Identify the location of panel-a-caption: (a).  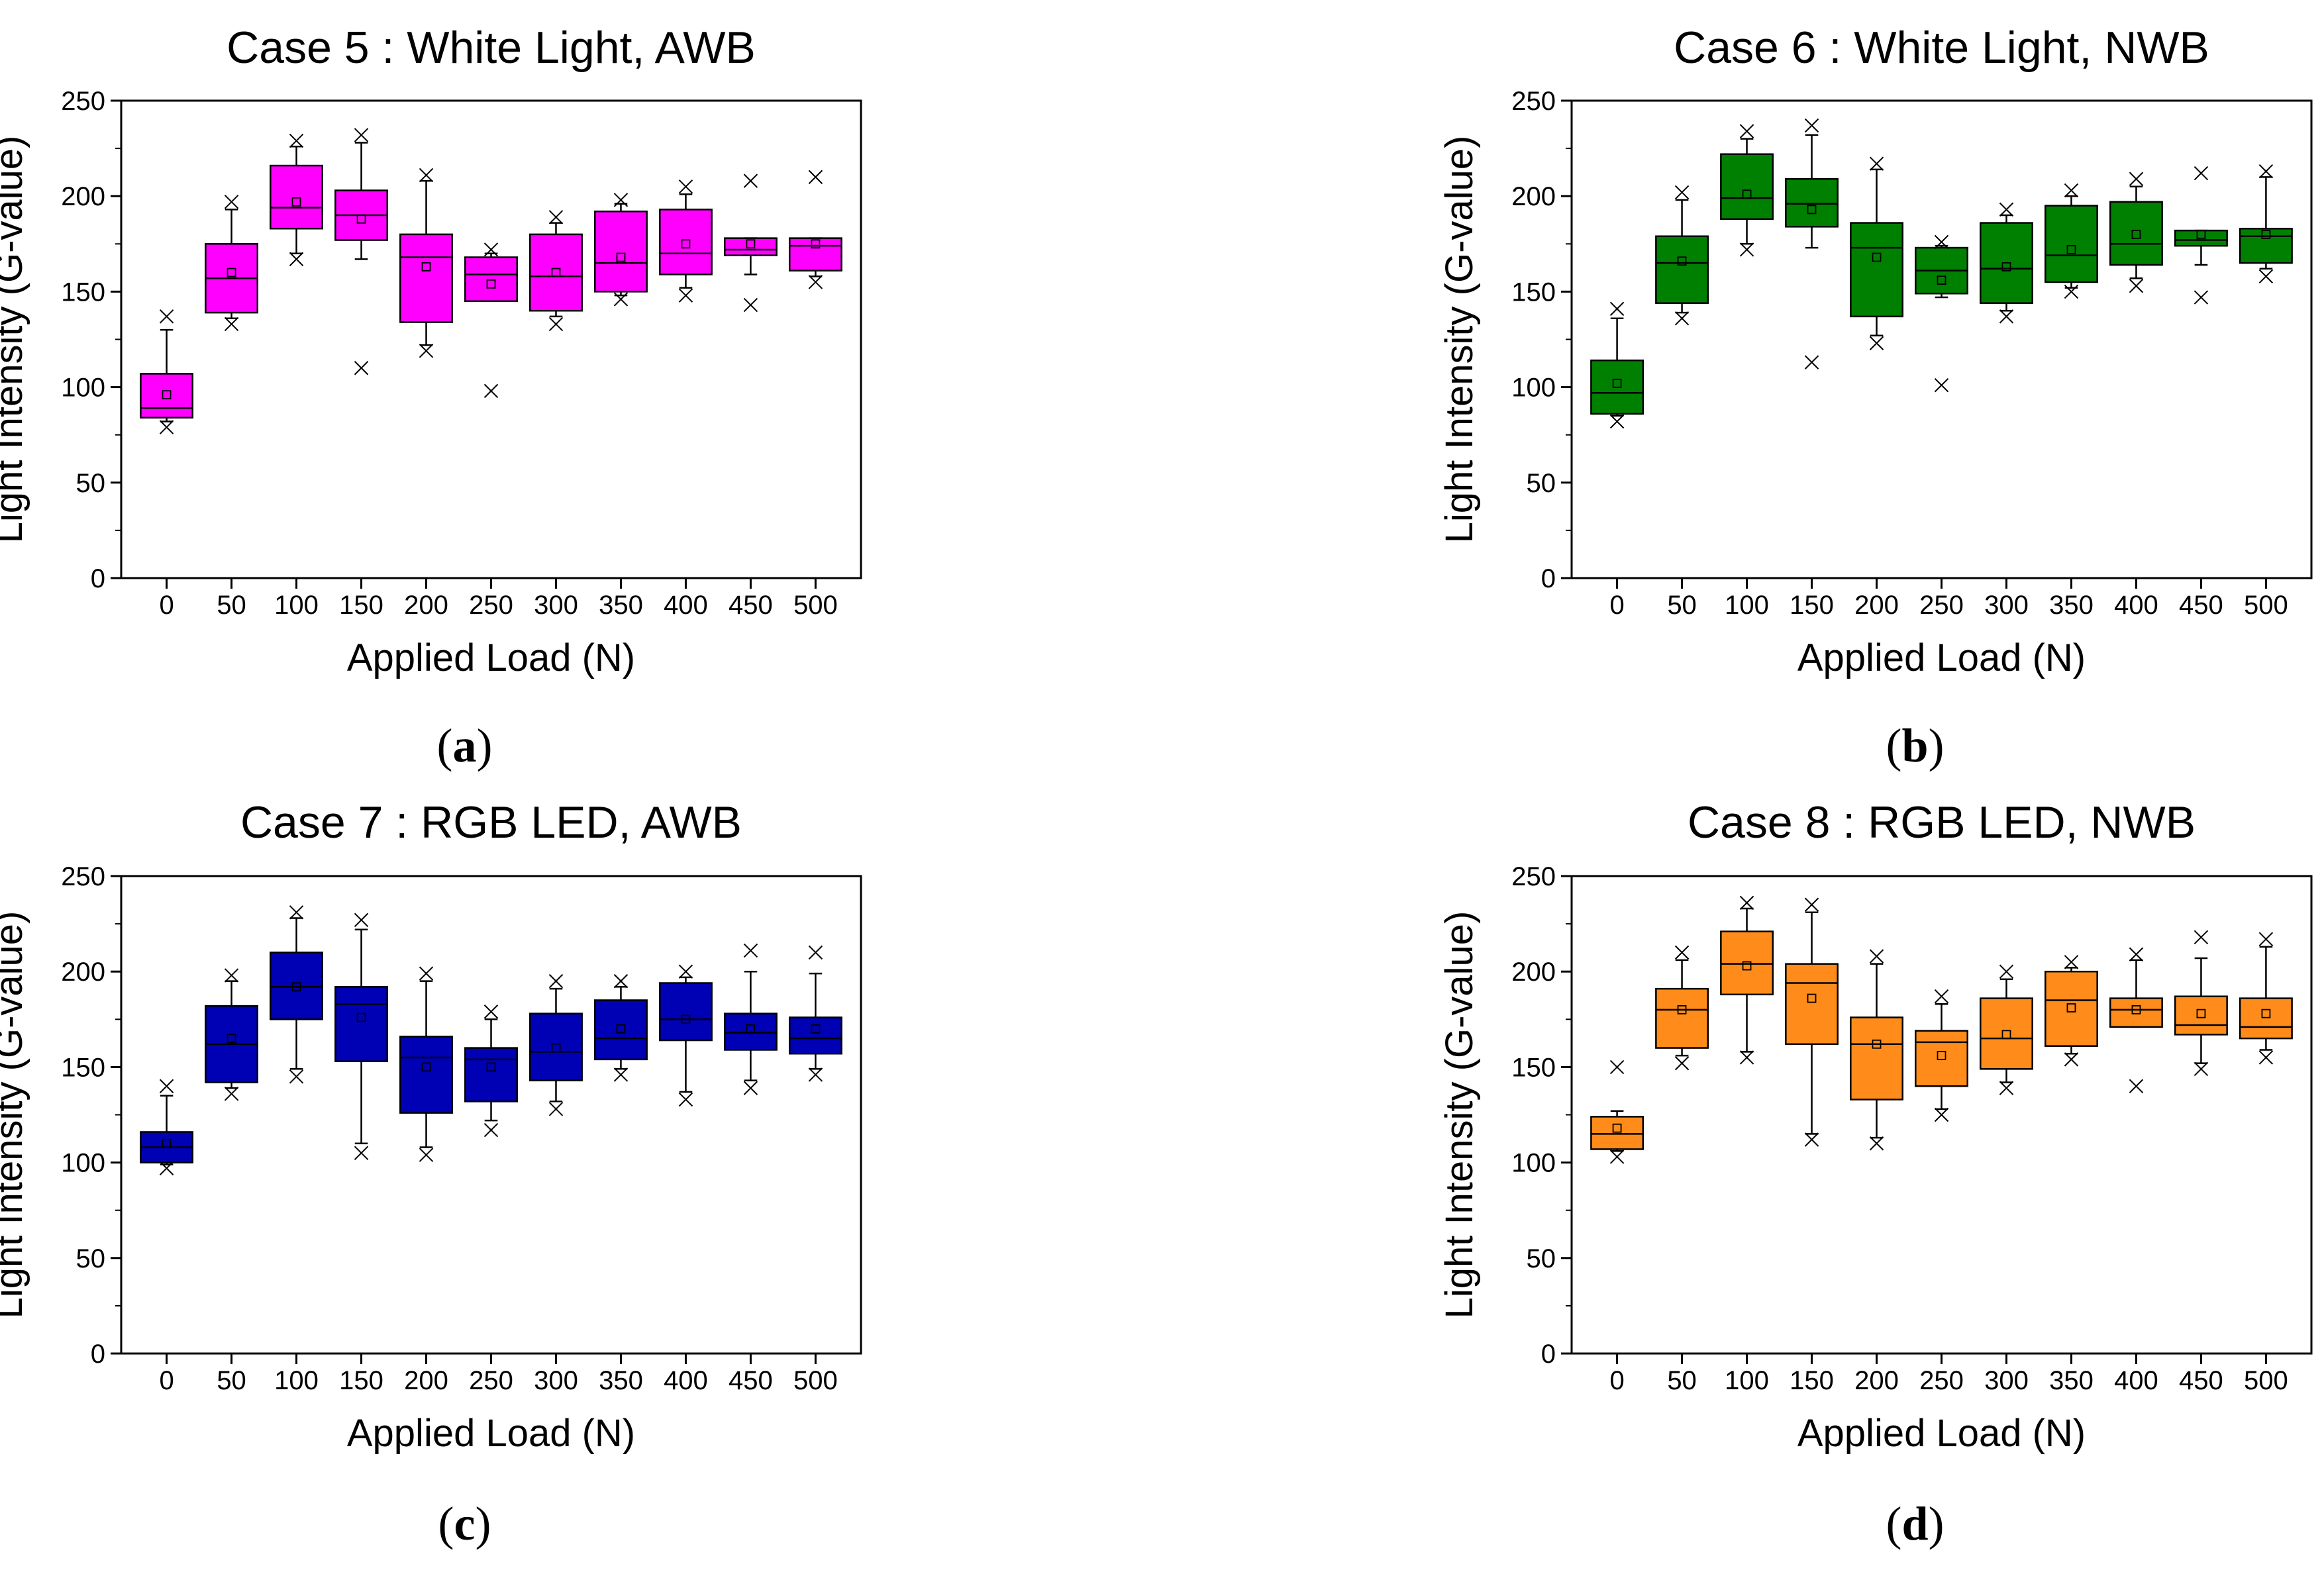
(465, 746).